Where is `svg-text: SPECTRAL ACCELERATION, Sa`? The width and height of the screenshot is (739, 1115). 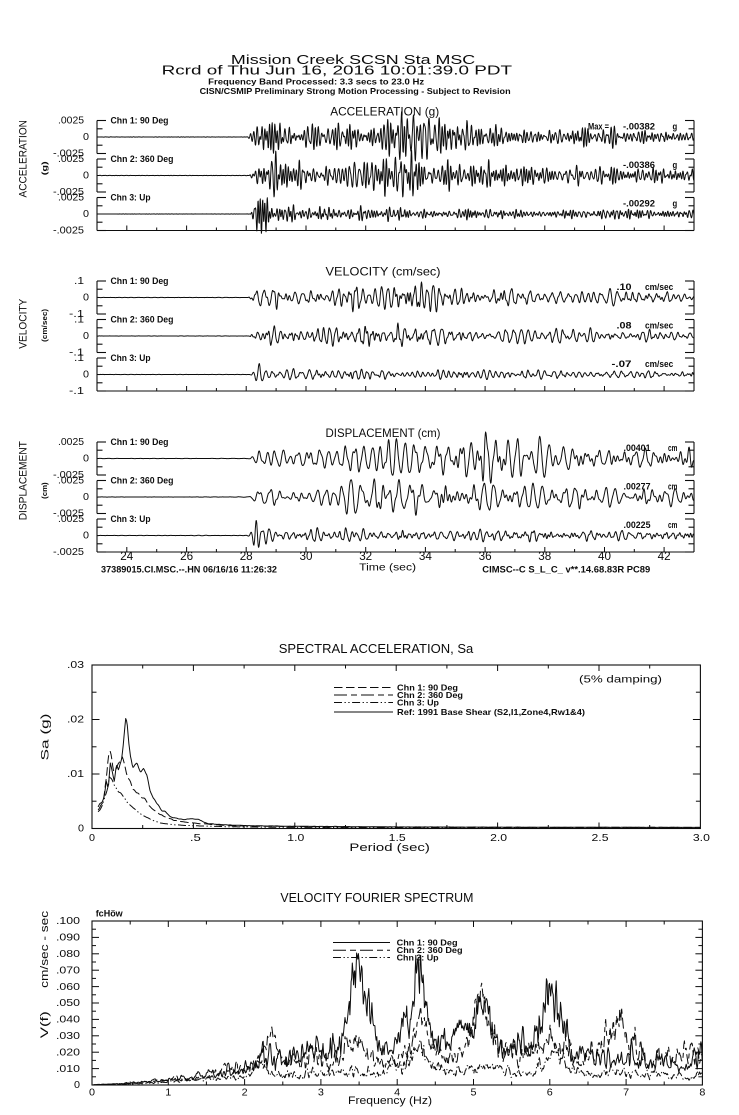 svg-text: SPECTRAL ACCELERATION, Sa is located at coordinates (376, 648).